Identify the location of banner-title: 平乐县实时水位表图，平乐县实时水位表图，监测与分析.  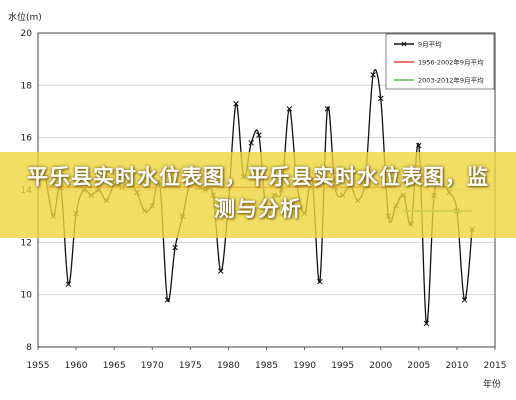
(258, 193).